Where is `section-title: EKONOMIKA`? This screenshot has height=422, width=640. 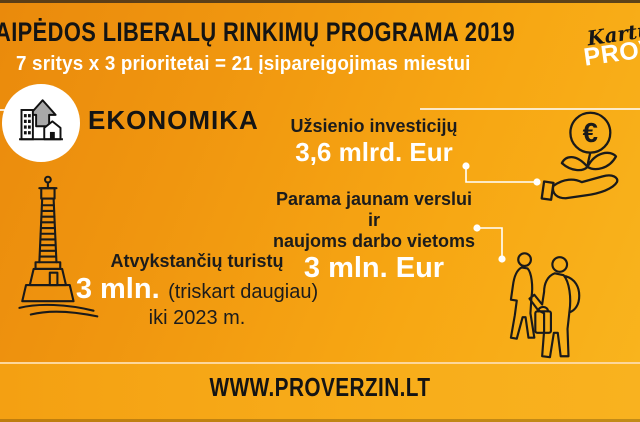 section-title: EKONOMIKA is located at coordinates (173, 120).